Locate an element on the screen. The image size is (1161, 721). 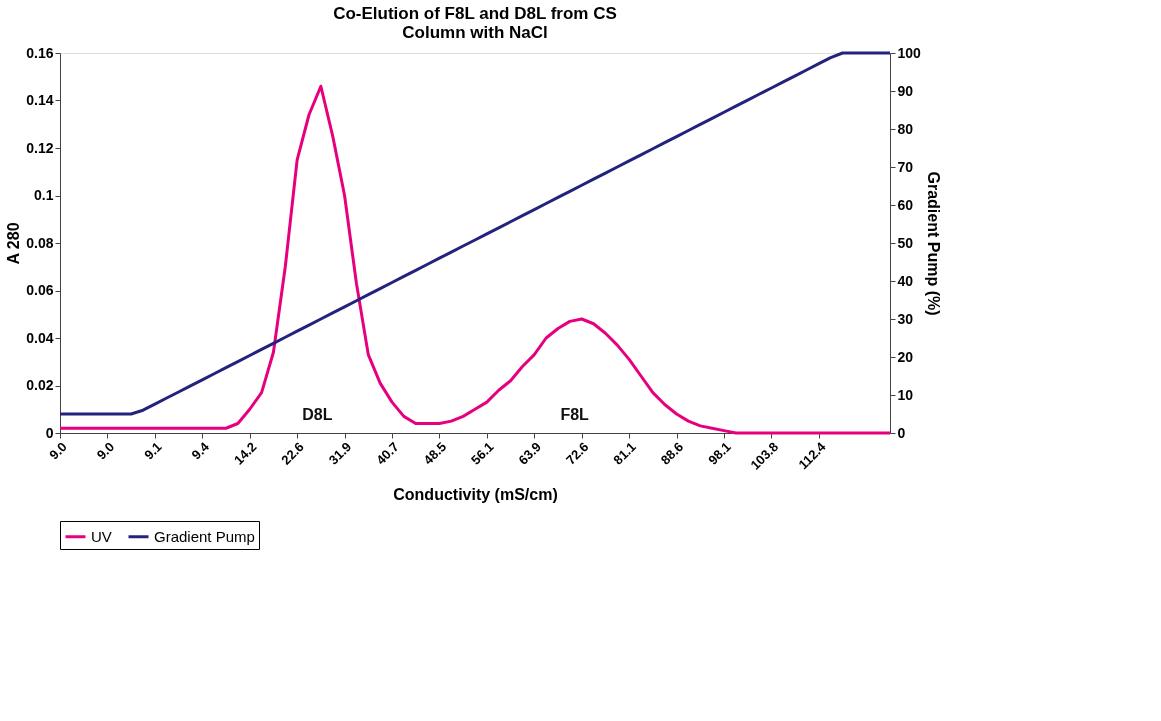
y-tick-label: 0.02 is located at coordinates (40, 385).